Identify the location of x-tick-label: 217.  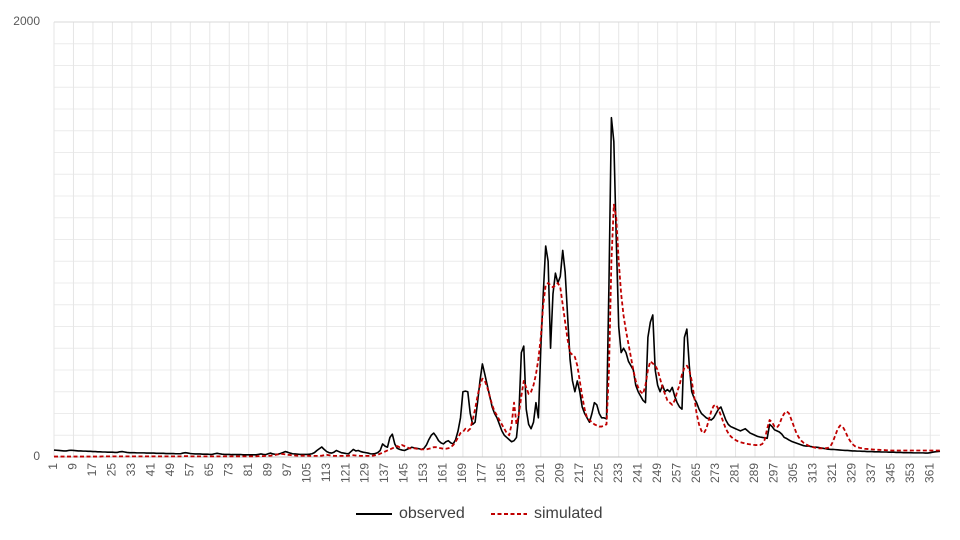
(579, 473).